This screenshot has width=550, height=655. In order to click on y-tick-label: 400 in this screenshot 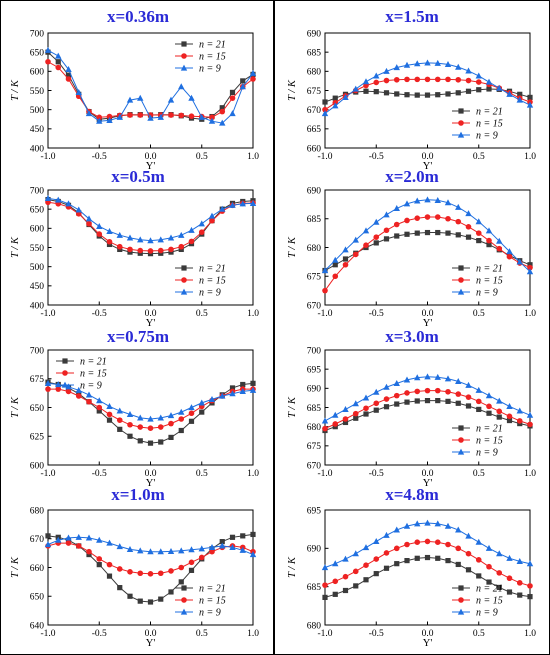, I will do `click(37, 149)`.